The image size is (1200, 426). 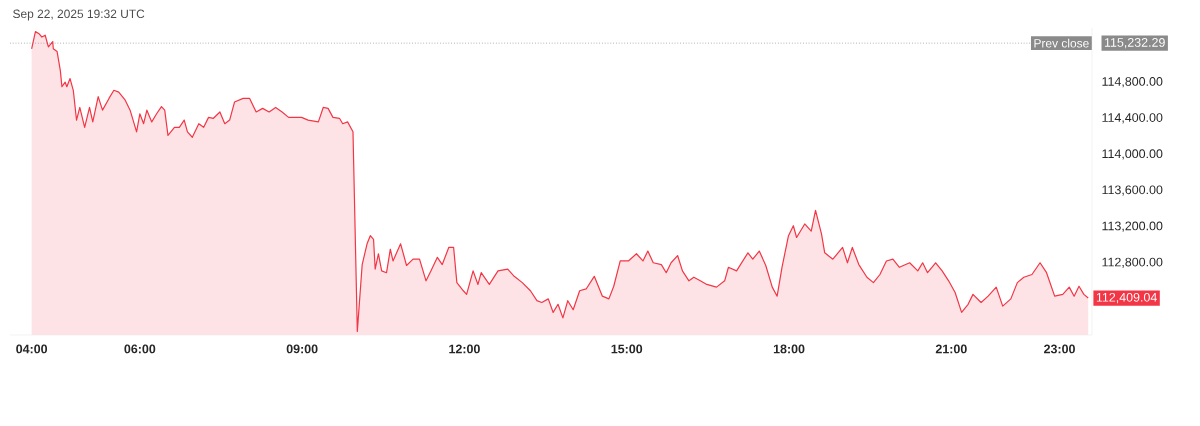 I want to click on x-tick-label: 21:00, so click(x=951, y=349).